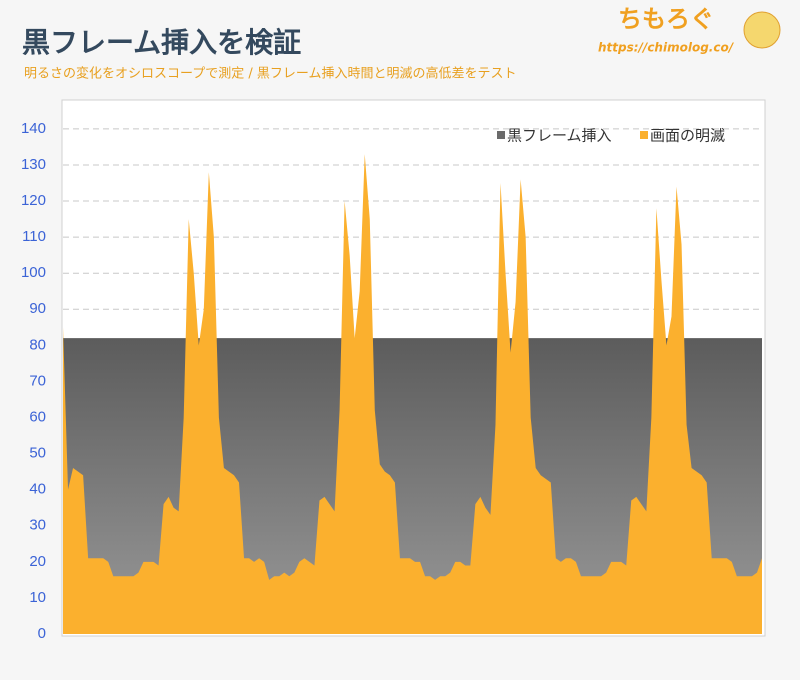 This screenshot has width=800, height=680. I want to click on legend-label: 黒フレーム挿入, so click(559, 136).